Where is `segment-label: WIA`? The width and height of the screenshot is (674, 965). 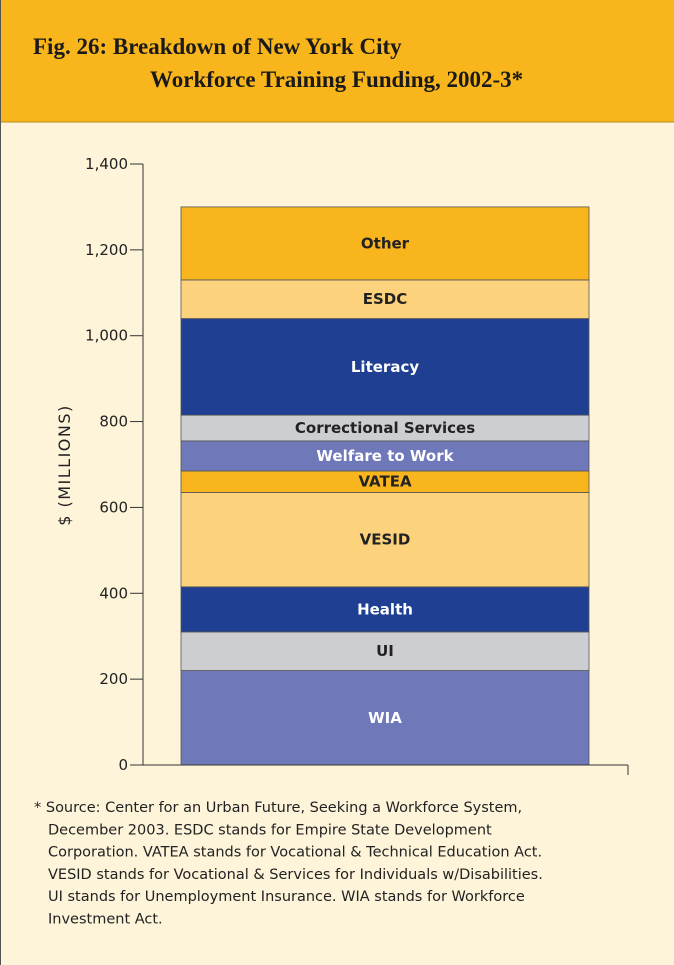
segment-label: WIA is located at coordinates (385, 718).